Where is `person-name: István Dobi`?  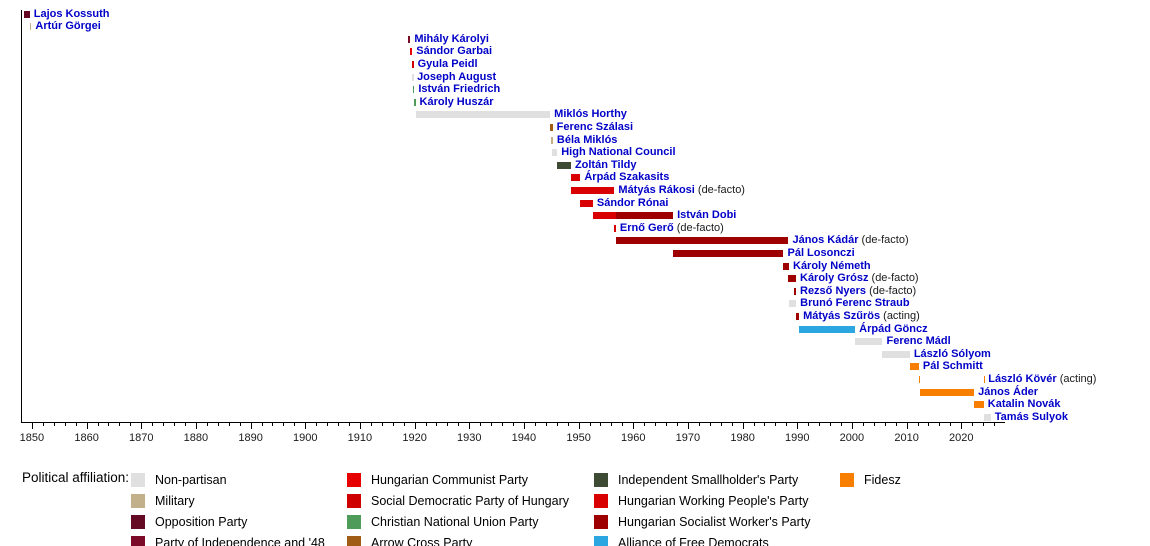 person-name: István Dobi is located at coordinates (707, 215).